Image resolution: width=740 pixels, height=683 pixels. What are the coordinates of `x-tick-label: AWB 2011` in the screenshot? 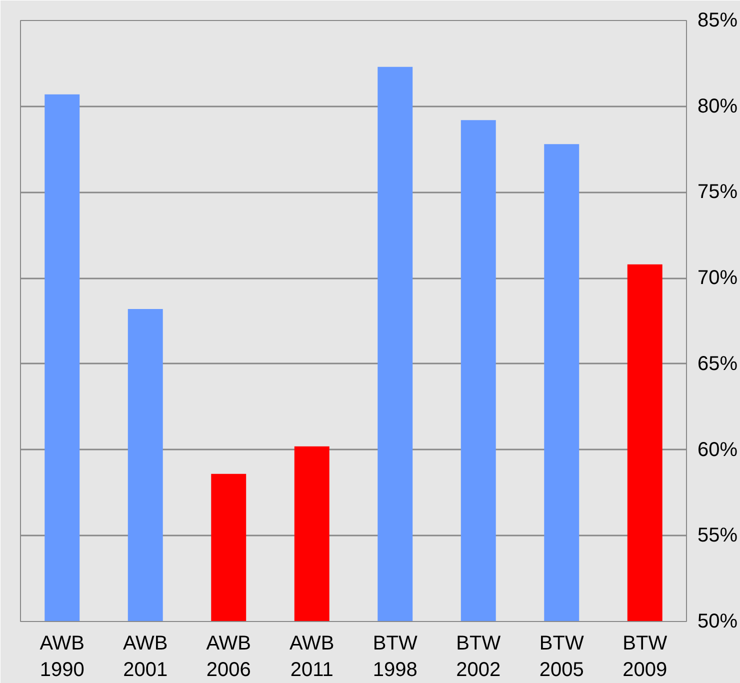 It's located at (311, 656).